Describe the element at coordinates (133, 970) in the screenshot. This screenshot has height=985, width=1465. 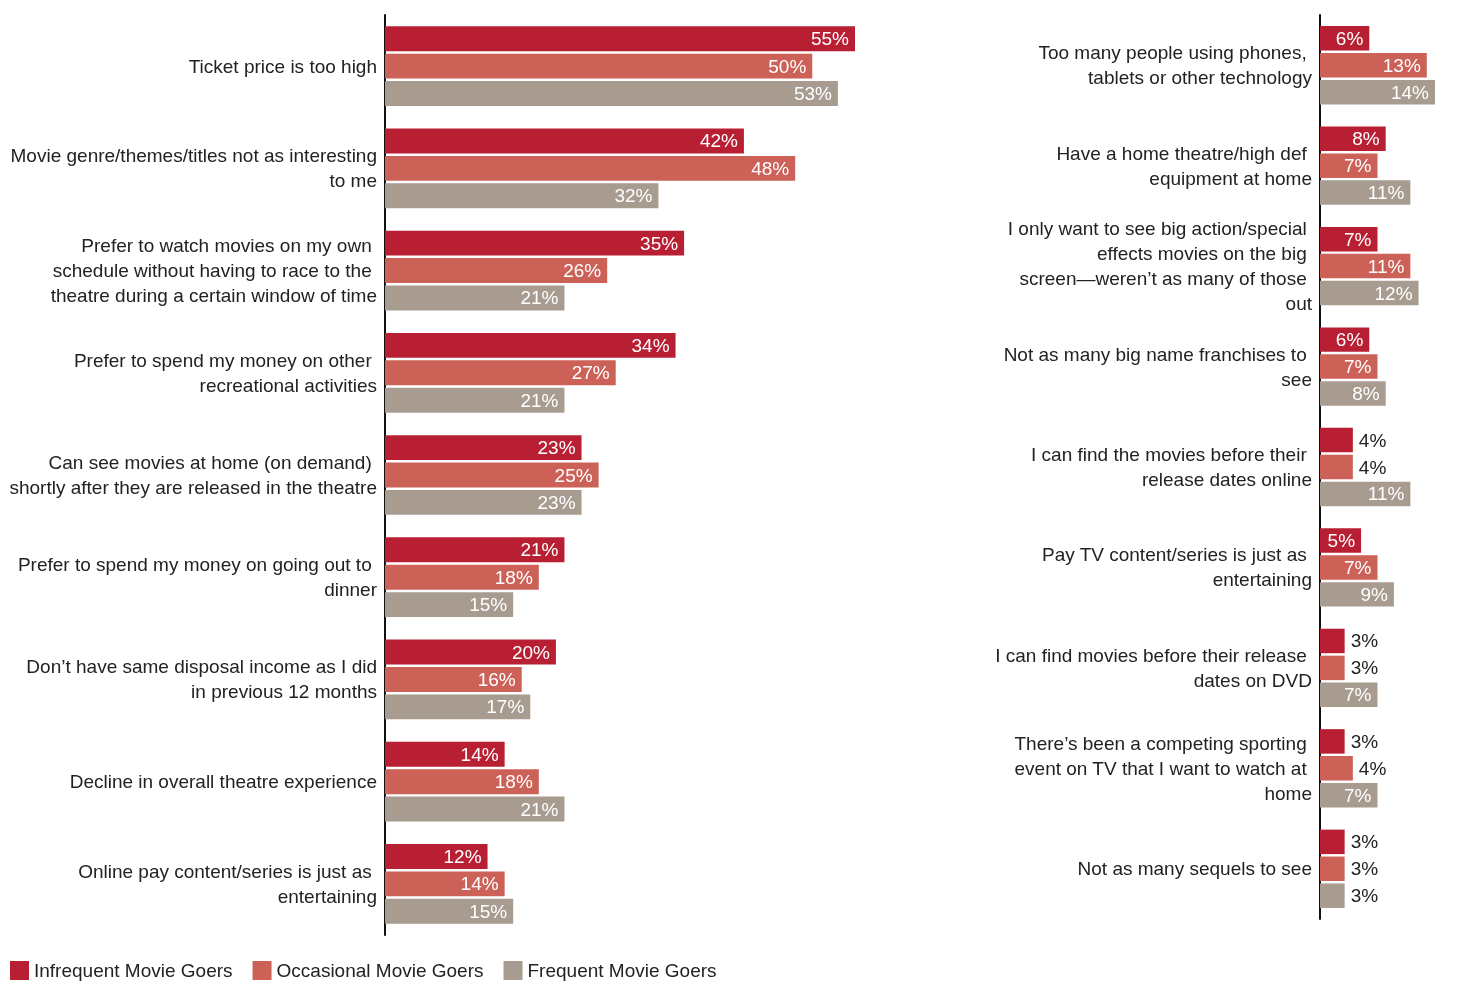
I see `legend-label: Infrequent Movie Goers` at that location.